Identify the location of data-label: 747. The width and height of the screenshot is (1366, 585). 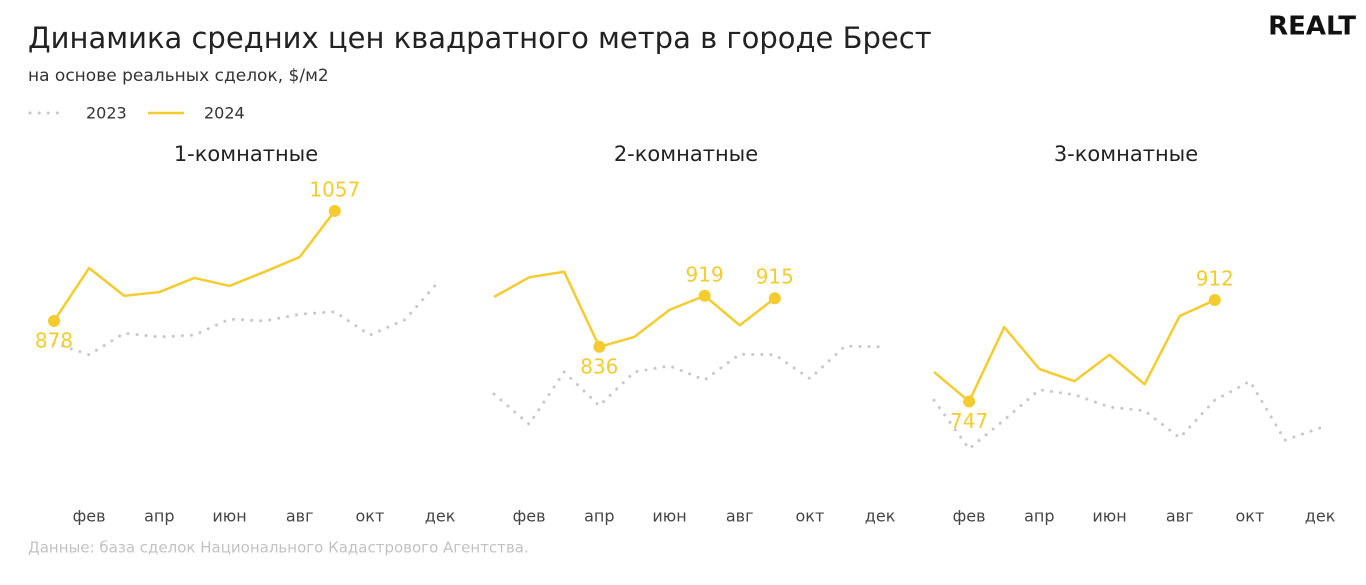
(969, 421).